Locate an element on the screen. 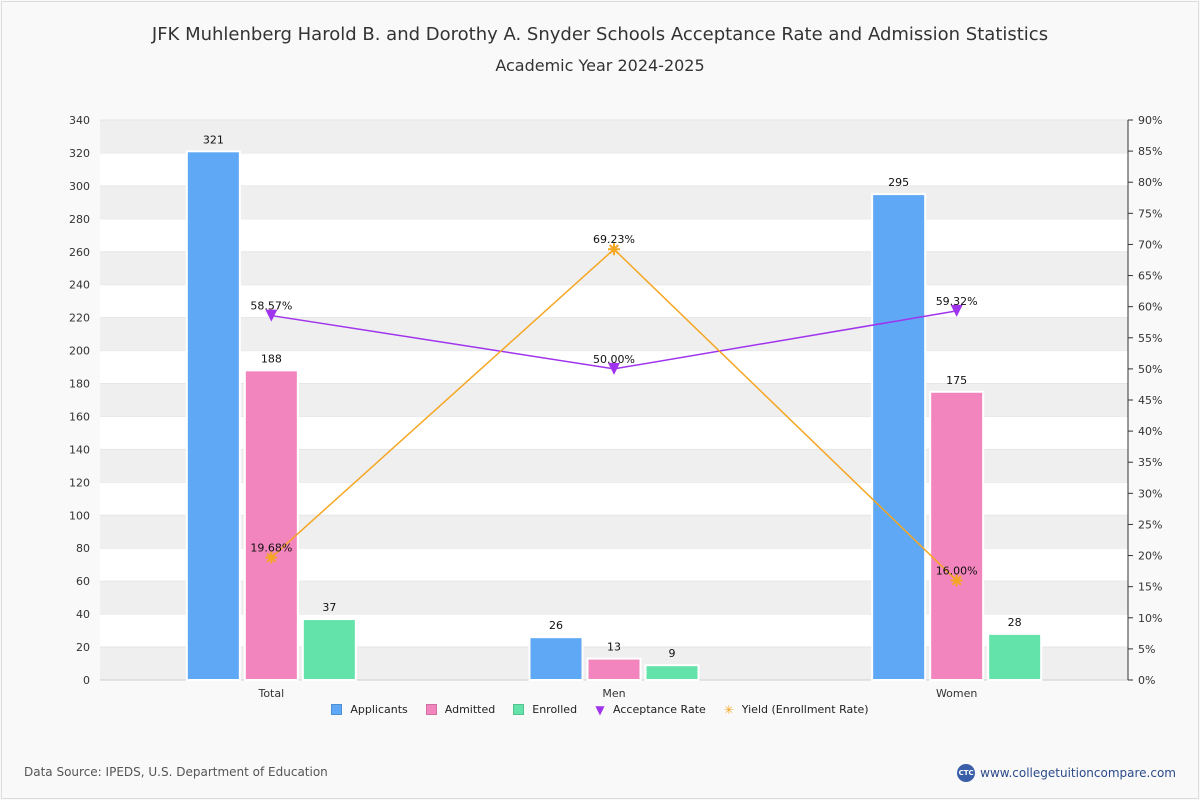 The height and width of the screenshot is (800, 1200). y-tick-label: 20 is located at coordinates (83, 647).